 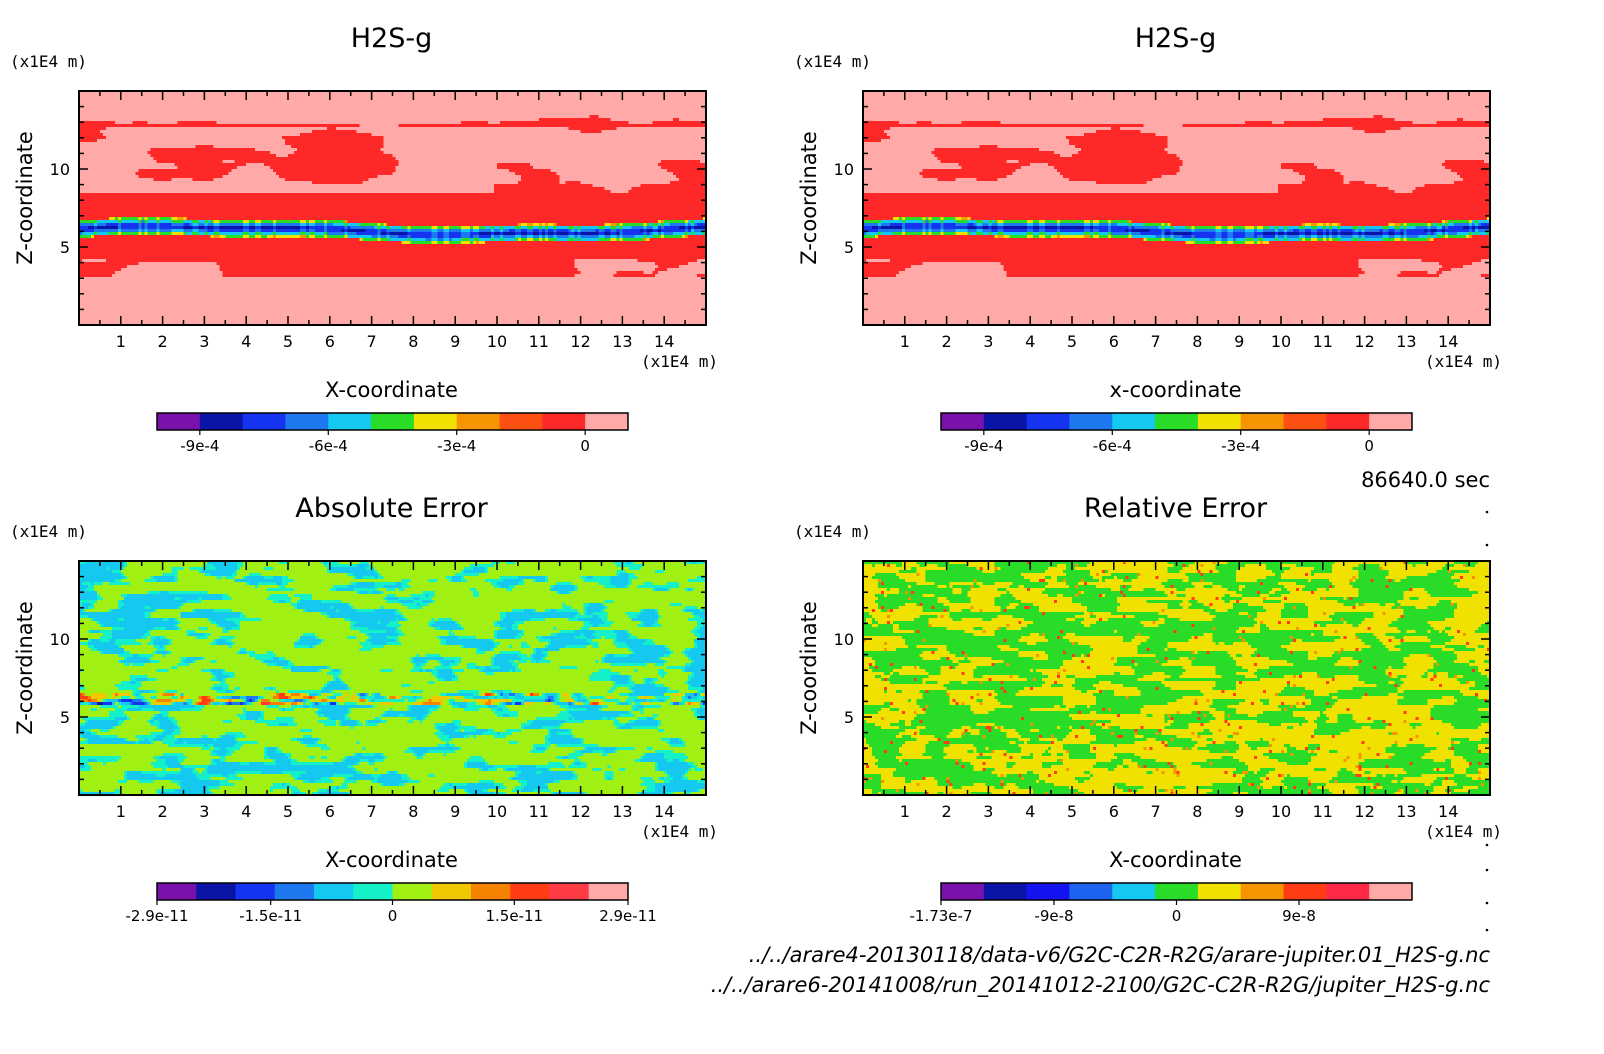 I want to click on x-tick-label: 5, so click(x=288, y=341).